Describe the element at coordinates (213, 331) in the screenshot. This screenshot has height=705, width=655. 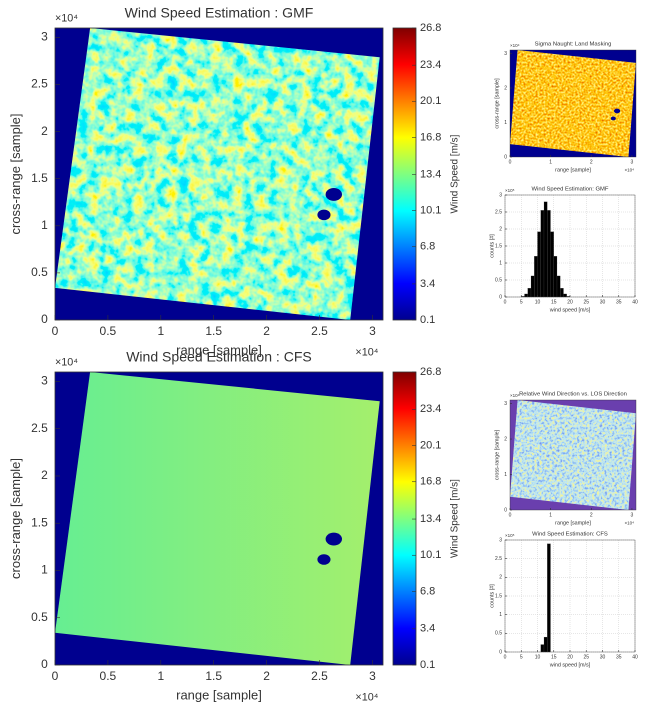
I see `x-tick-label: 1.5` at that location.